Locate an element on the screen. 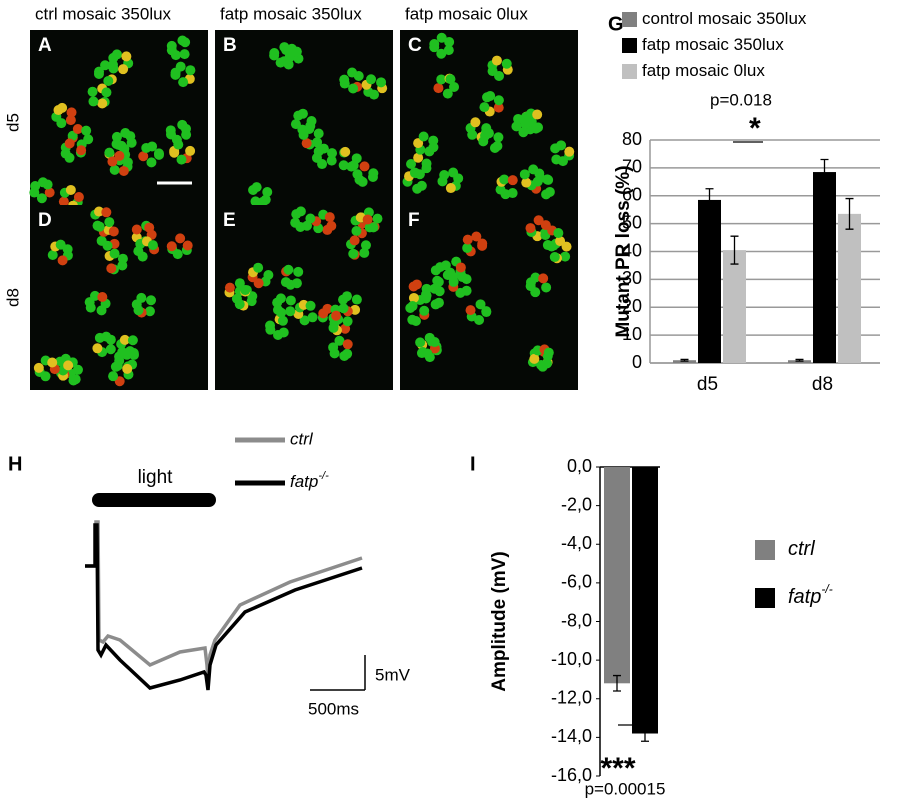  panel-letter: A is located at coordinates (45, 45).